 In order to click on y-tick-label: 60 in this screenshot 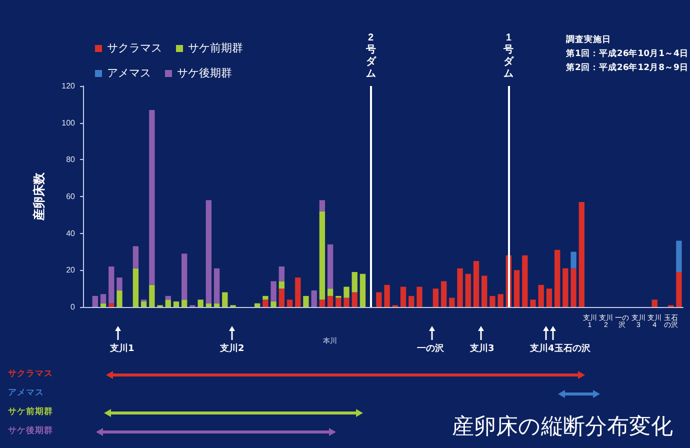, I will do `click(71, 196)`.